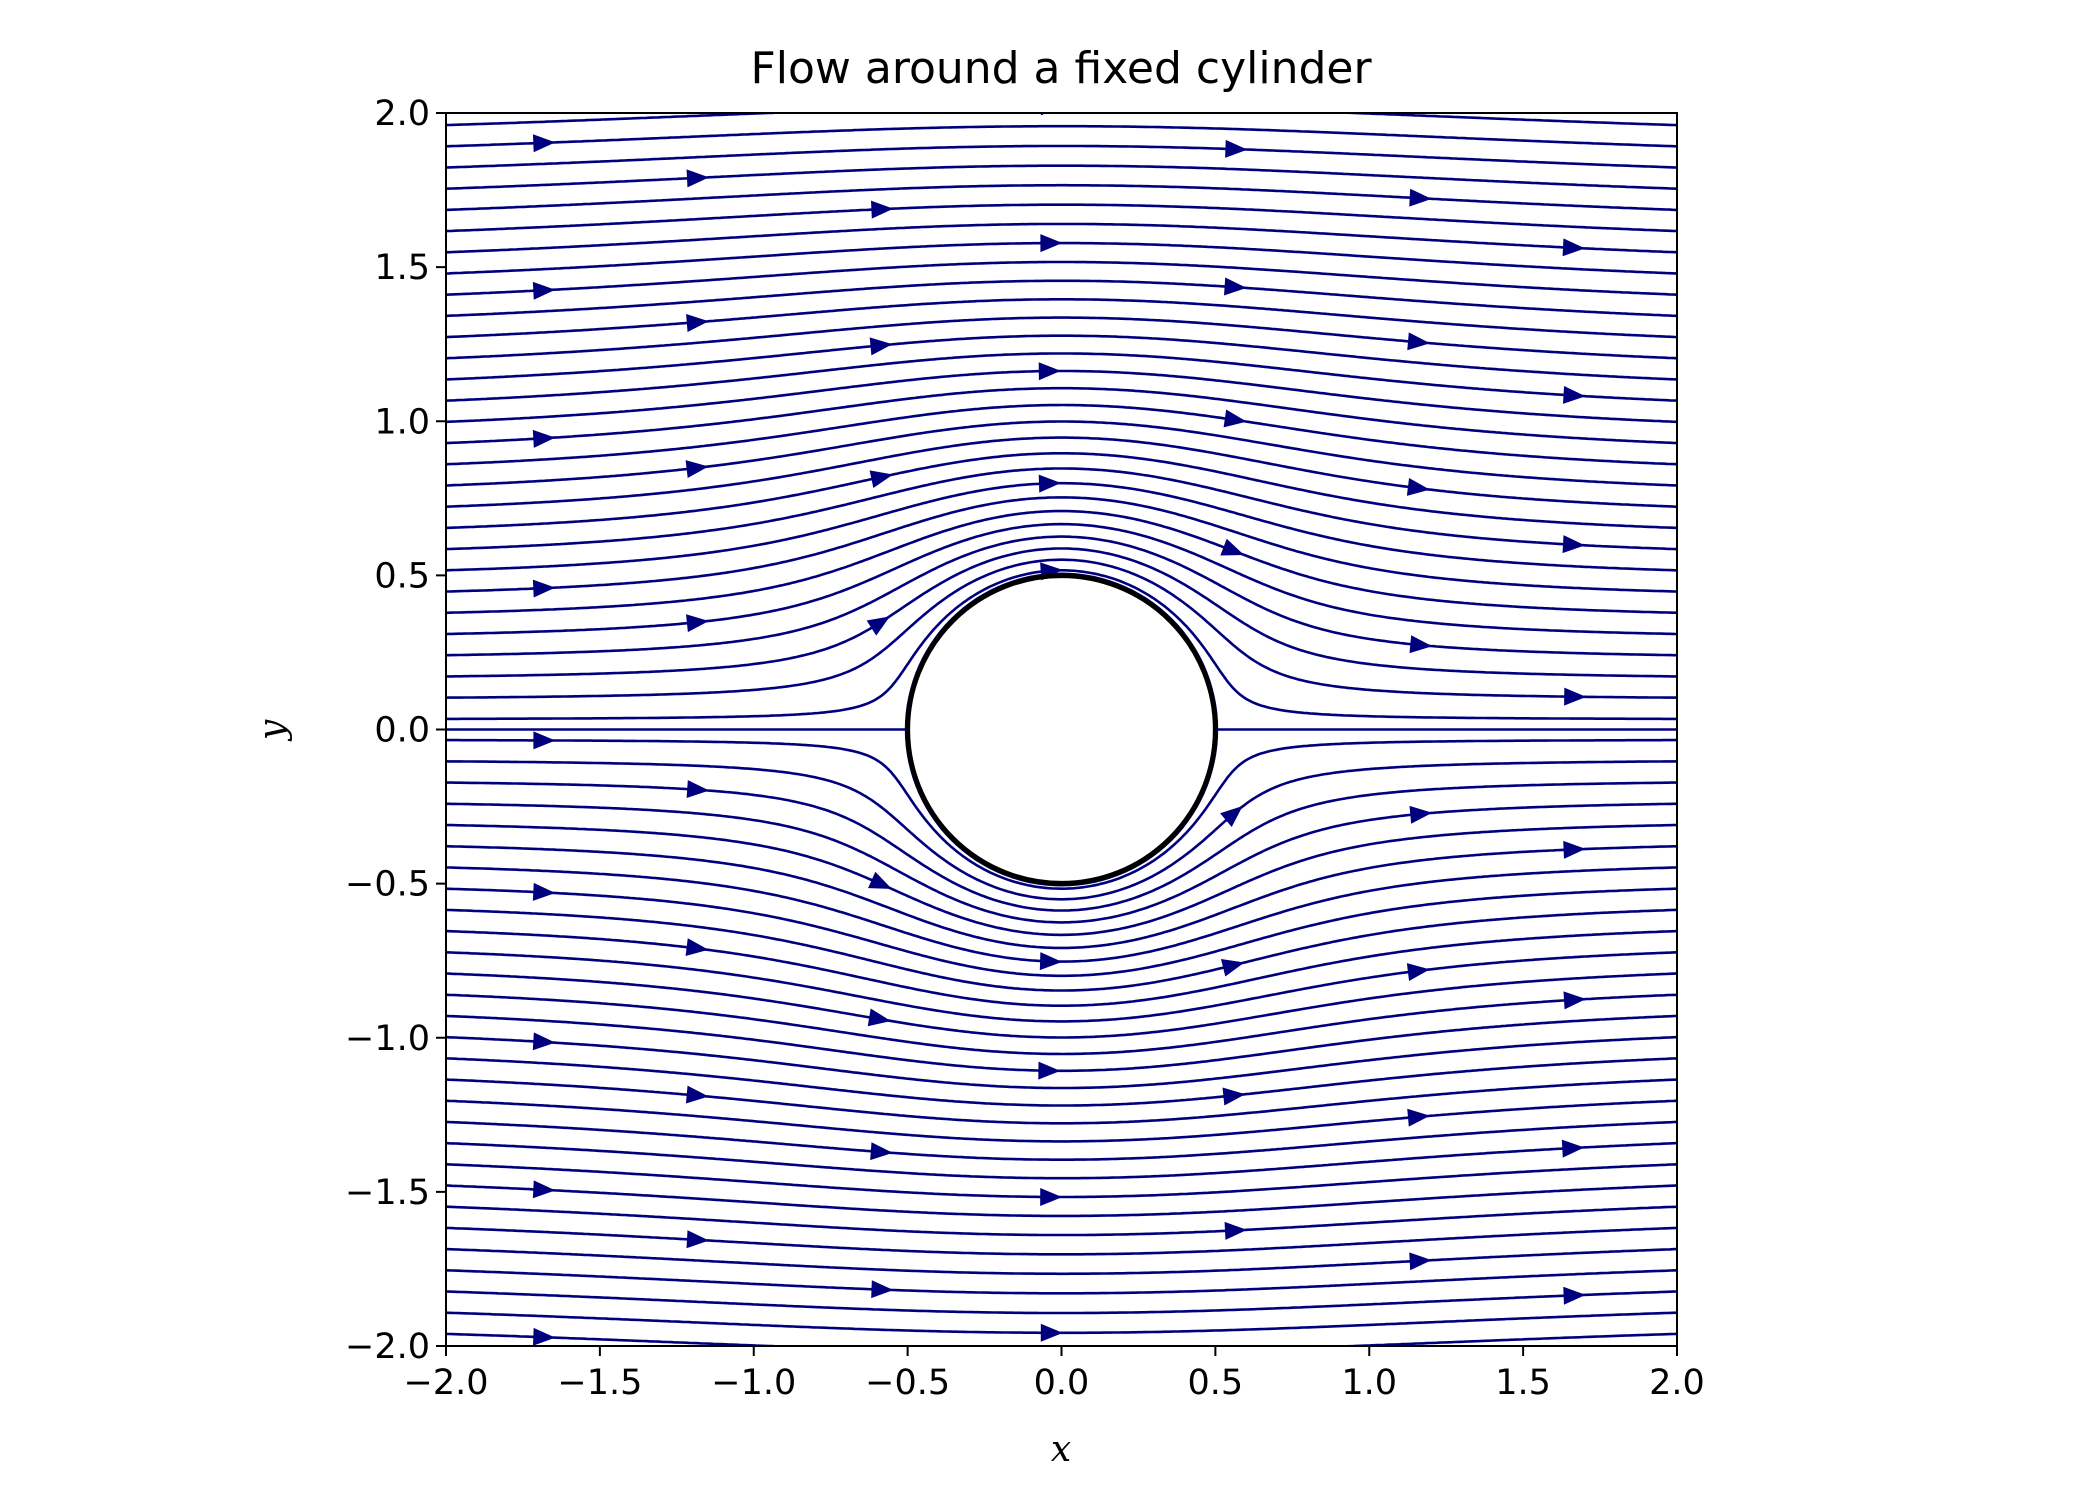  I want to click on y-tick-label: 2.0, so click(402, 114).